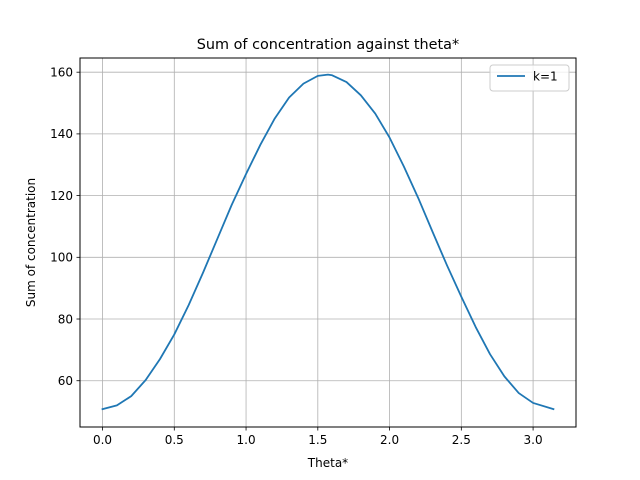  I want to click on legend-box, so click(529, 78).